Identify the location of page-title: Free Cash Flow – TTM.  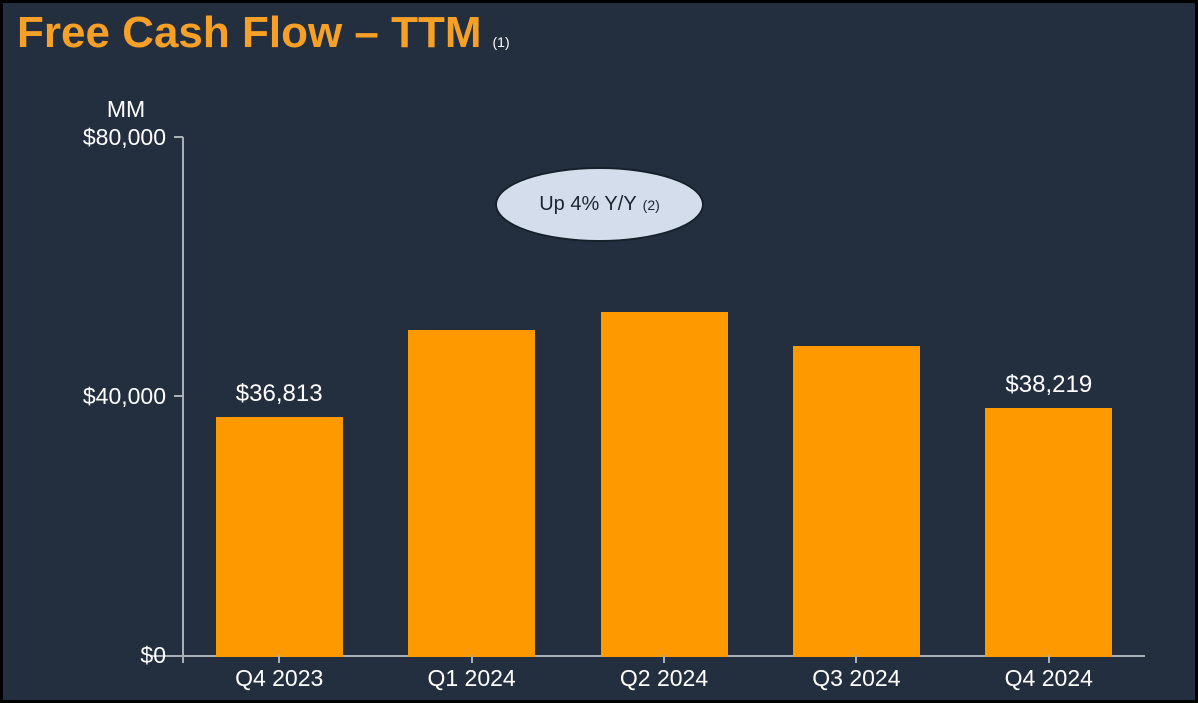
(249, 32).